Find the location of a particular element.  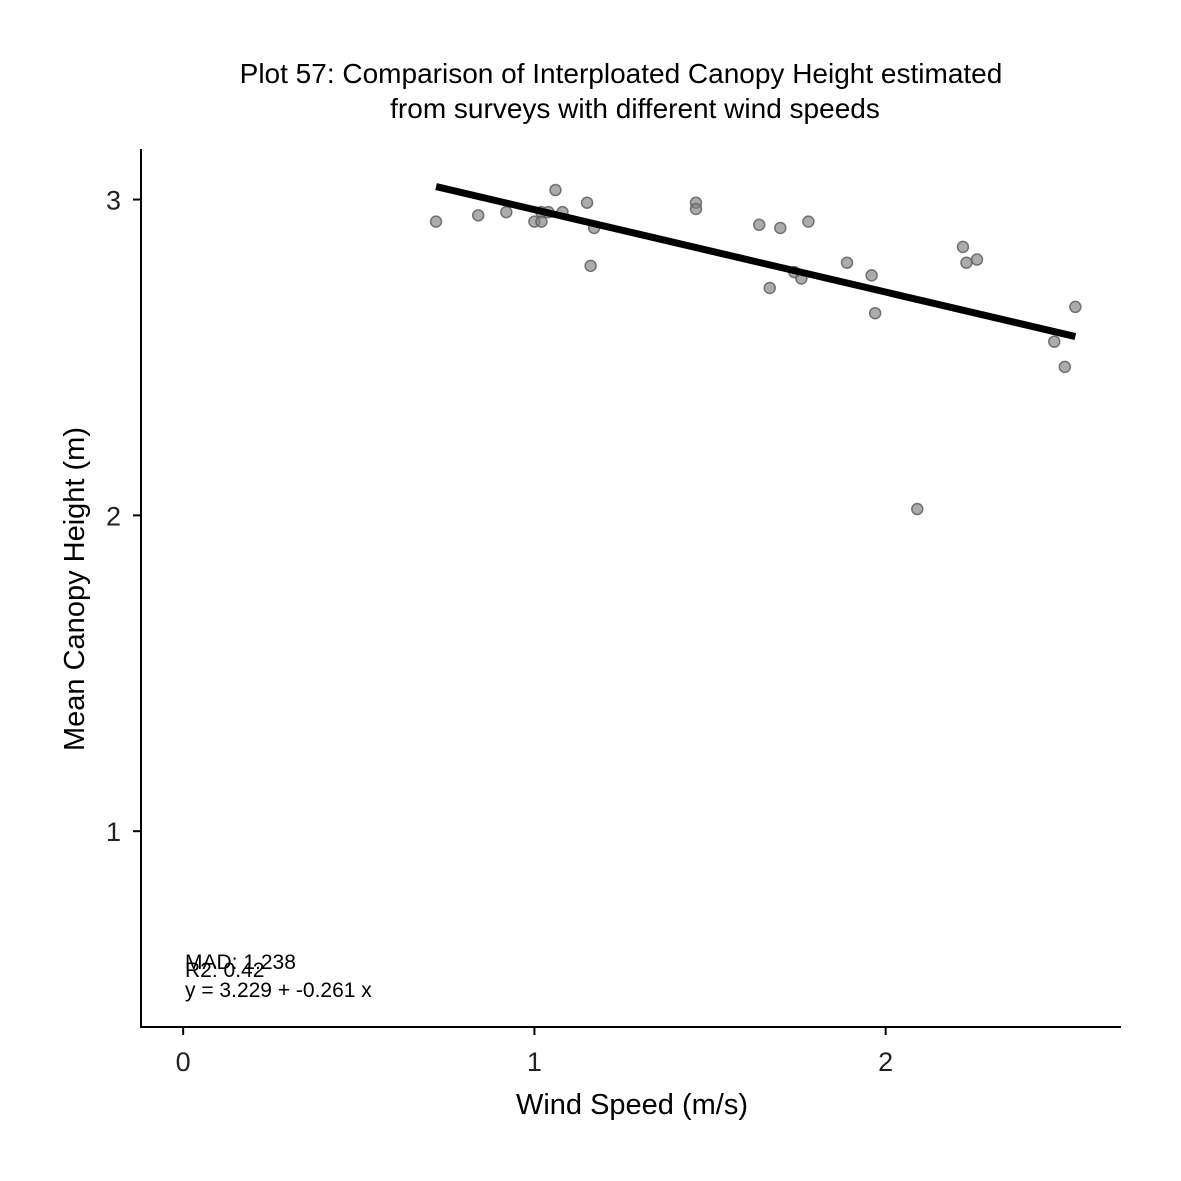

y-tick-label: 3 is located at coordinates (113, 201).